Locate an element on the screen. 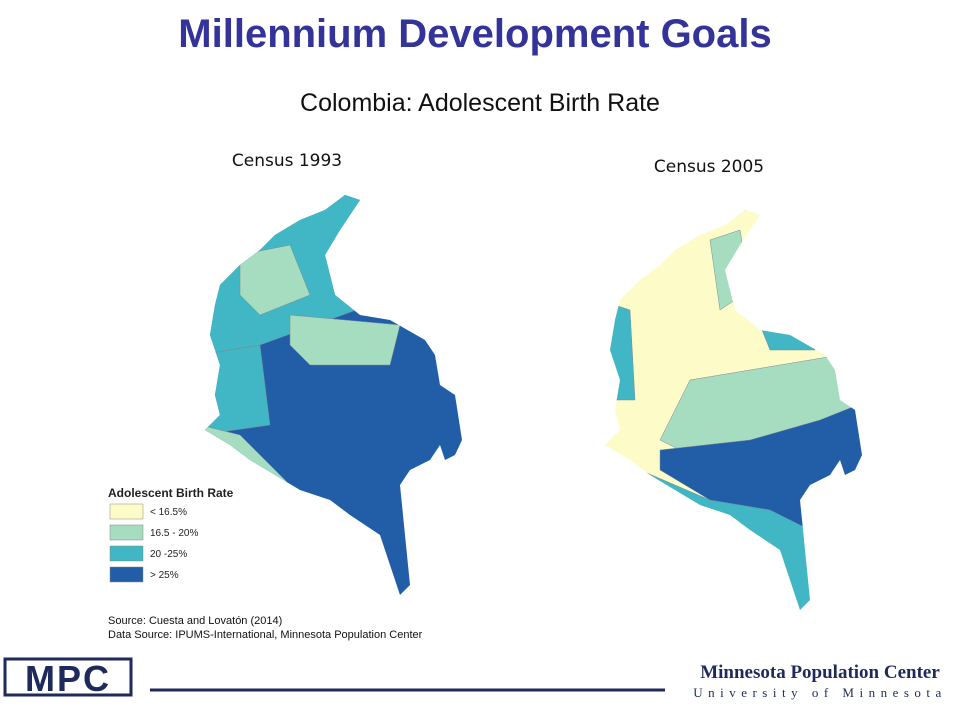 This screenshot has height=720, width=960. legend-label: < 16.5% is located at coordinates (168, 512).